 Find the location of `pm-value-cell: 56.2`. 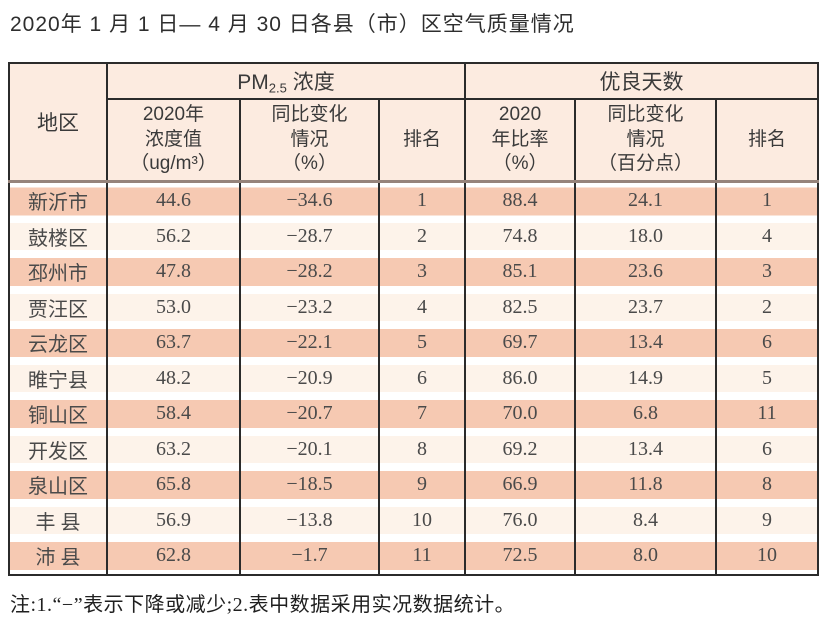

pm-value-cell: 56.2 is located at coordinates (173, 236).